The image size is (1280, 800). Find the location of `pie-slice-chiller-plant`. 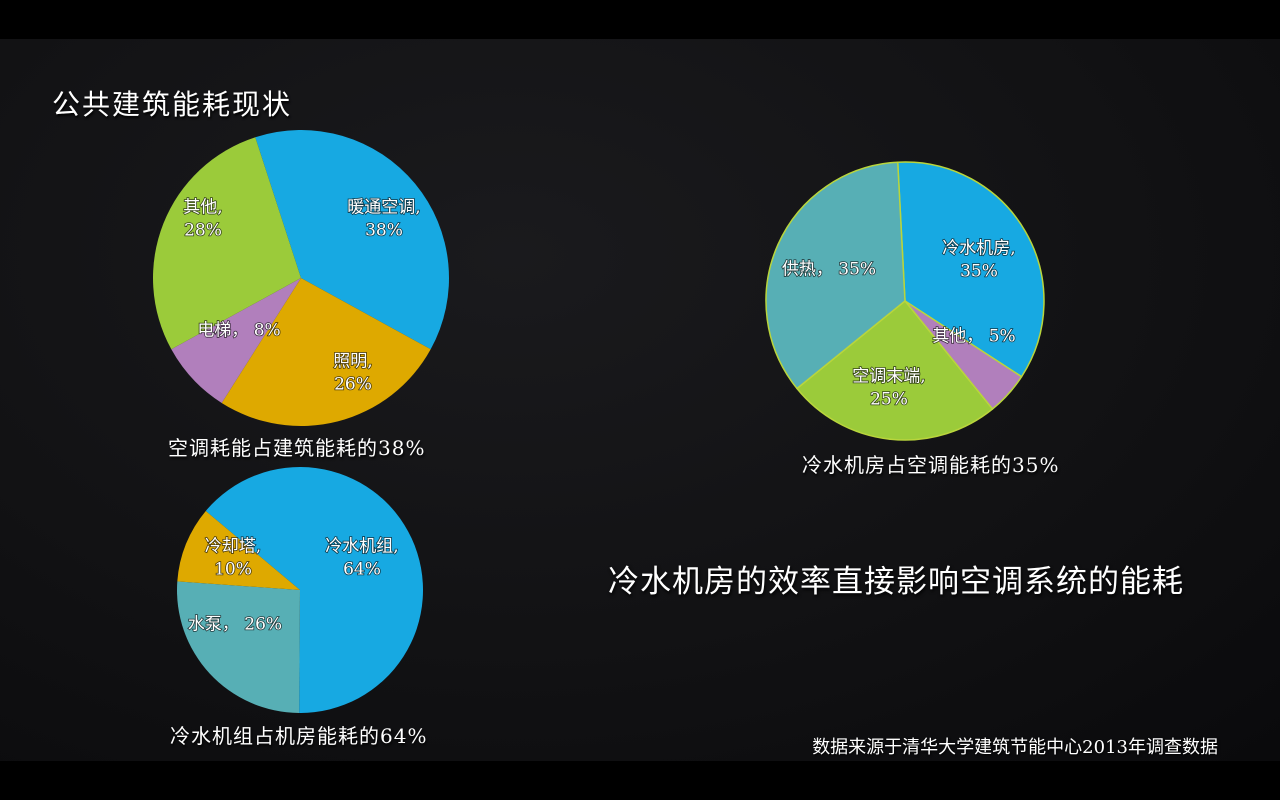

pie-slice-chiller-plant is located at coordinates (970, 269).